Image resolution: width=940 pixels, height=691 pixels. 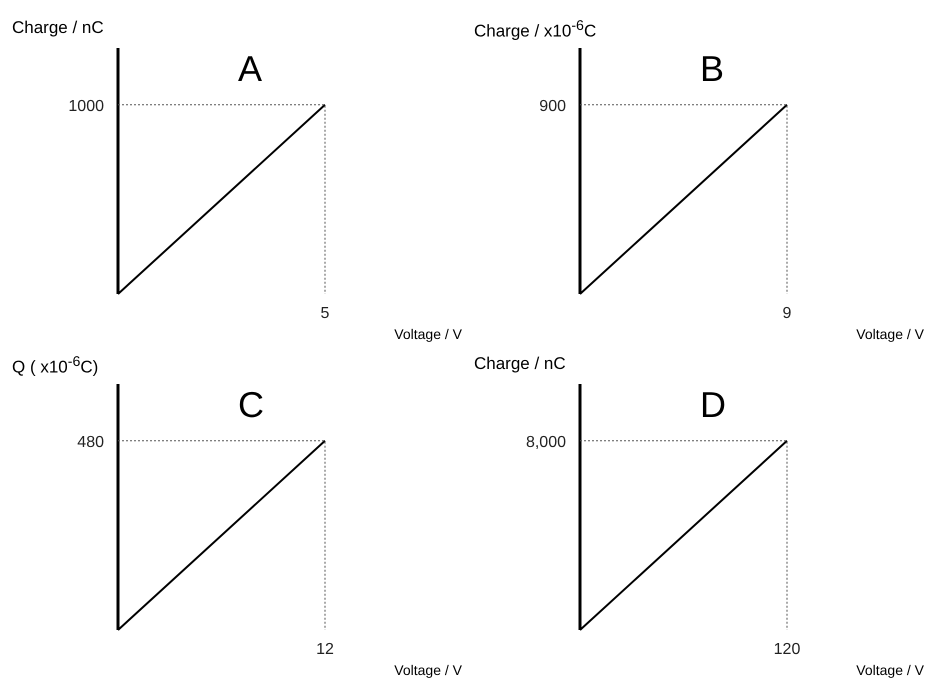 What do you see at coordinates (325, 313) in the screenshot?
I see `text: 5` at bounding box center [325, 313].